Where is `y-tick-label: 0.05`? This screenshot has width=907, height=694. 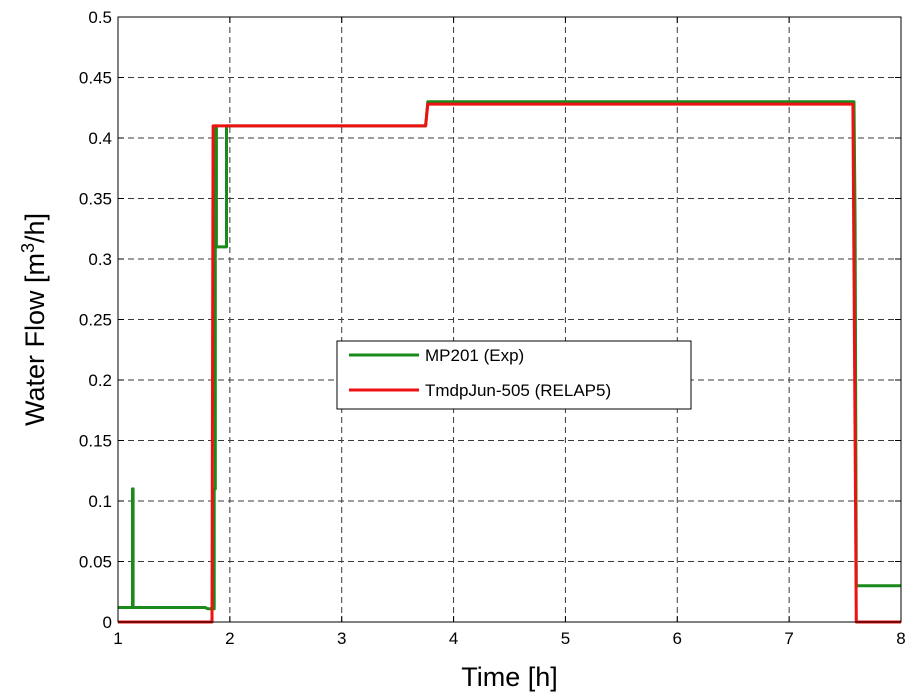
y-tick-label: 0.05 is located at coordinates (95, 562).